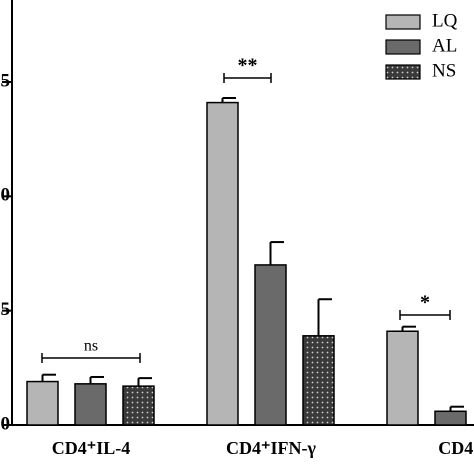 The height and width of the screenshot is (474, 474). Describe the element at coordinates (5, 80) in the screenshot. I see `y-tick-label: 15` at that location.